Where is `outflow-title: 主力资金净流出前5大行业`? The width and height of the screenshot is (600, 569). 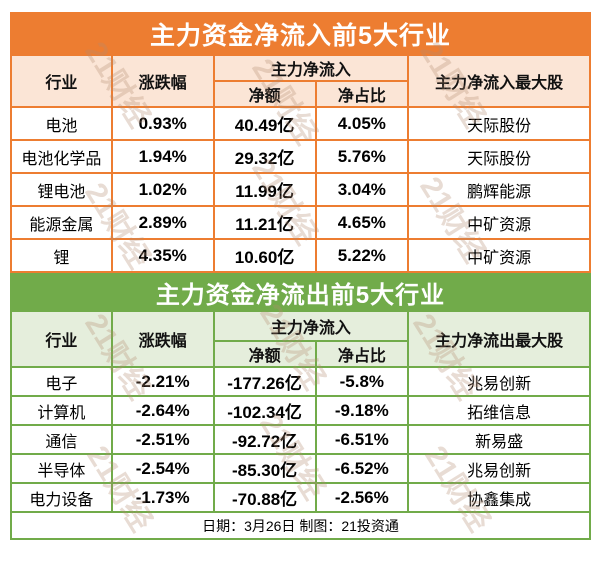
outflow-title: 主力资金净流出前5大行业 is located at coordinates (300, 292).